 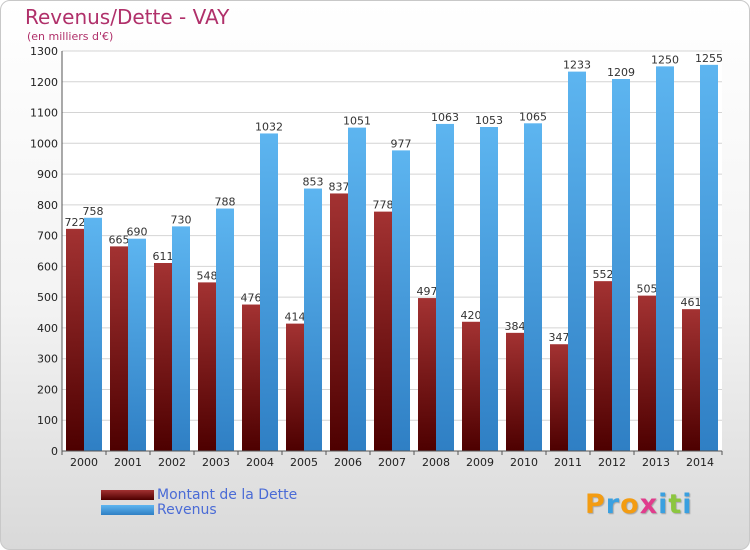 What do you see at coordinates (348, 462) in the screenshot?
I see `x-tick-label: 2006` at bounding box center [348, 462].